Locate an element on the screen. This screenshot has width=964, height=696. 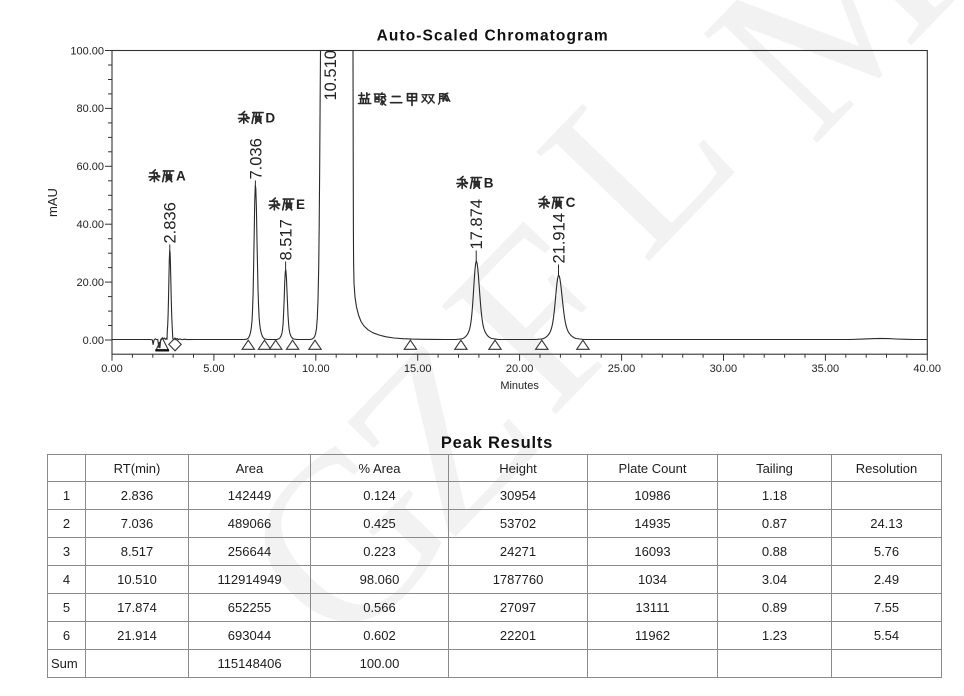
svg-text: 21.914 is located at coordinates (559, 238).